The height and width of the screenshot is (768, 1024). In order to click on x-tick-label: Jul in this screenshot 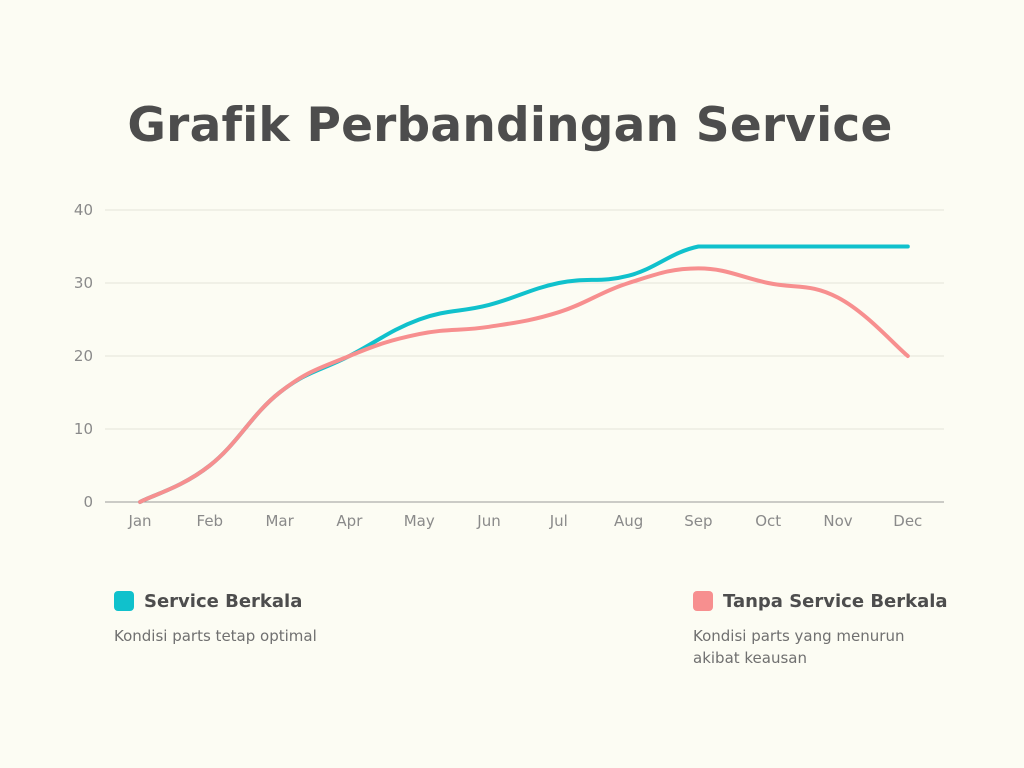, I will do `click(558, 521)`.